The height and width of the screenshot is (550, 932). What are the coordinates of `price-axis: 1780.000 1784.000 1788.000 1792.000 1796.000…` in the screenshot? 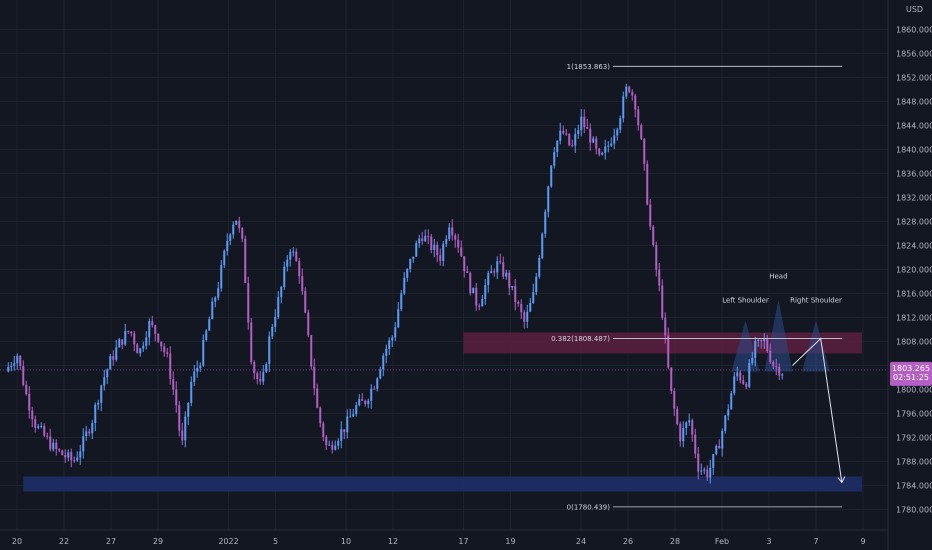 It's located at (914, 270).